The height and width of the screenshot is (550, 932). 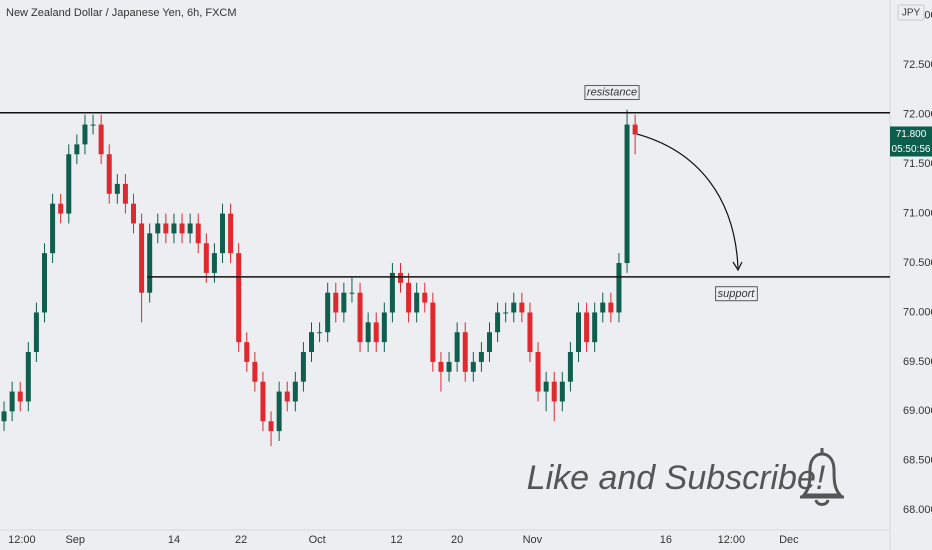 I want to click on x-tick-label: Oct, so click(x=317, y=540).